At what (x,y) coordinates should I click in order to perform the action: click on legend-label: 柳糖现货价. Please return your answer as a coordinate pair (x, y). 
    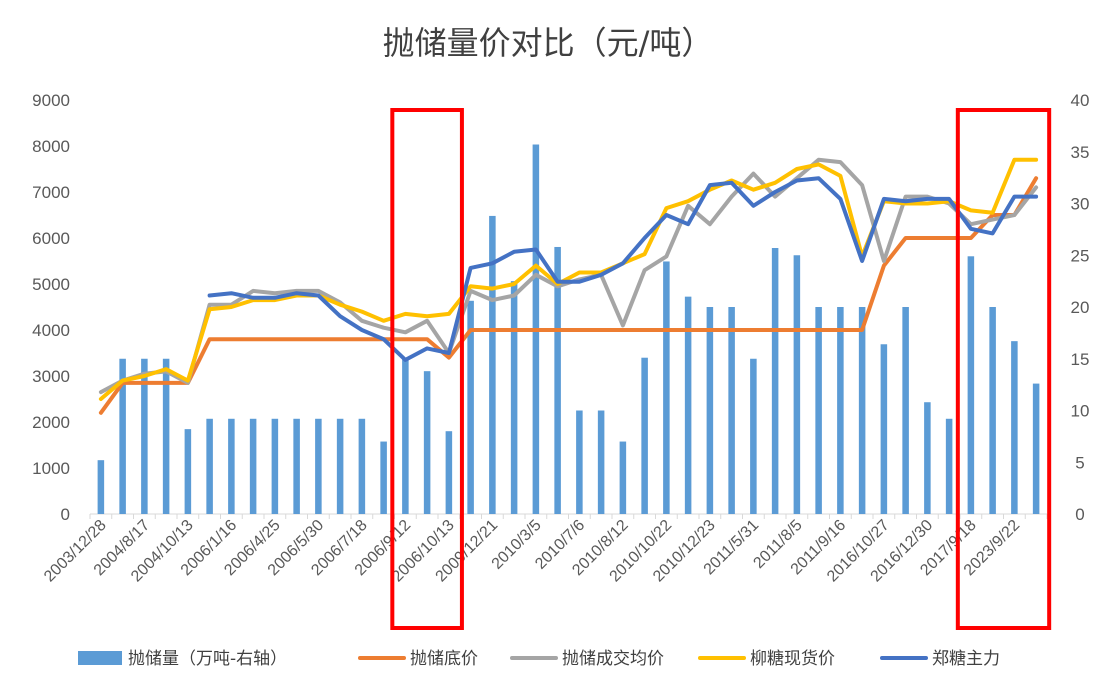
    Looking at the image, I should click on (792, 659).